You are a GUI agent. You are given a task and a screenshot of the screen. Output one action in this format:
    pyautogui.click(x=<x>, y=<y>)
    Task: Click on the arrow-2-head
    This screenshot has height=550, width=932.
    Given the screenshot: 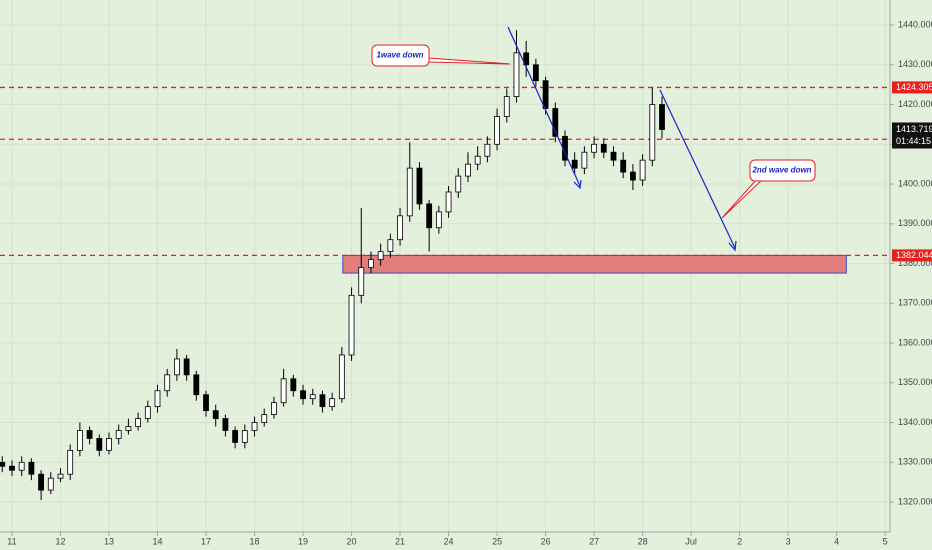 What is the action you would take?
    pyautogui.click(x=732, y=246)
    